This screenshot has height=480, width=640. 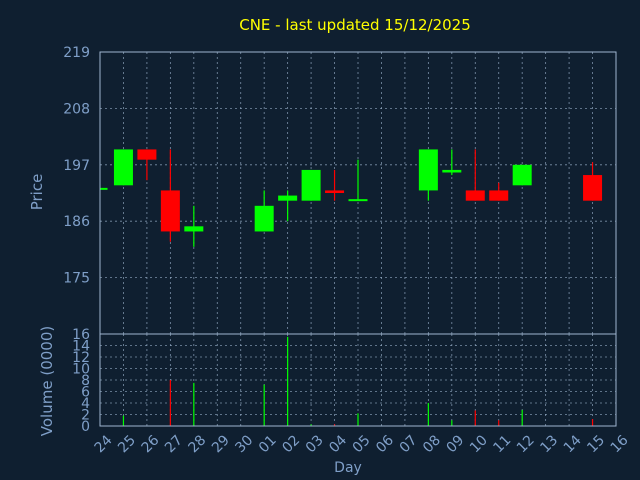 What do you see at coordinates (291, 444) in the screenshot?
I see `x-tick-label: 02` at bounding box center [291, 444].